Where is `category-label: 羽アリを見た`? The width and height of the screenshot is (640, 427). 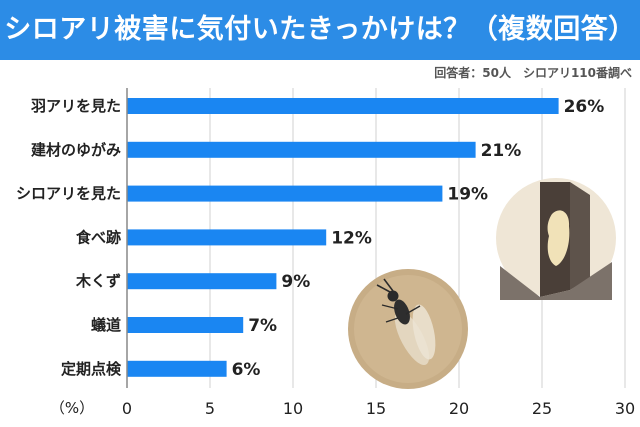 category-label: 羽アリを見た is located at coordinates (76, 106).